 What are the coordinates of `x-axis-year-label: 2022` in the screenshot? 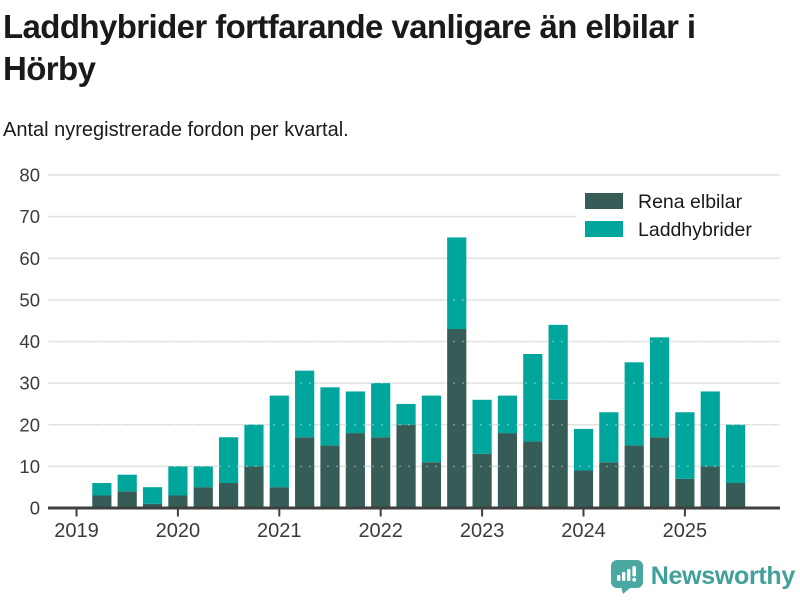 It's located at (380, 531).